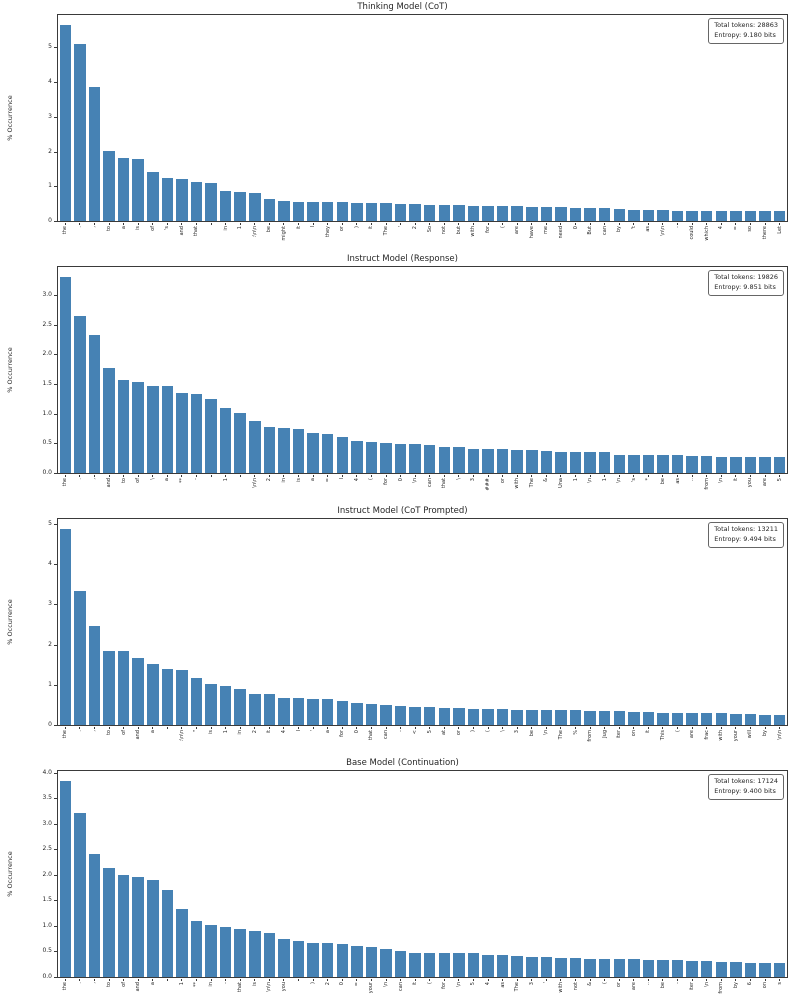 The width and height of the screenshot is (805, 1008). Describe the element at coordinates (721, 480) in the screenshot. I see `x-tick-label: \n` at that location.